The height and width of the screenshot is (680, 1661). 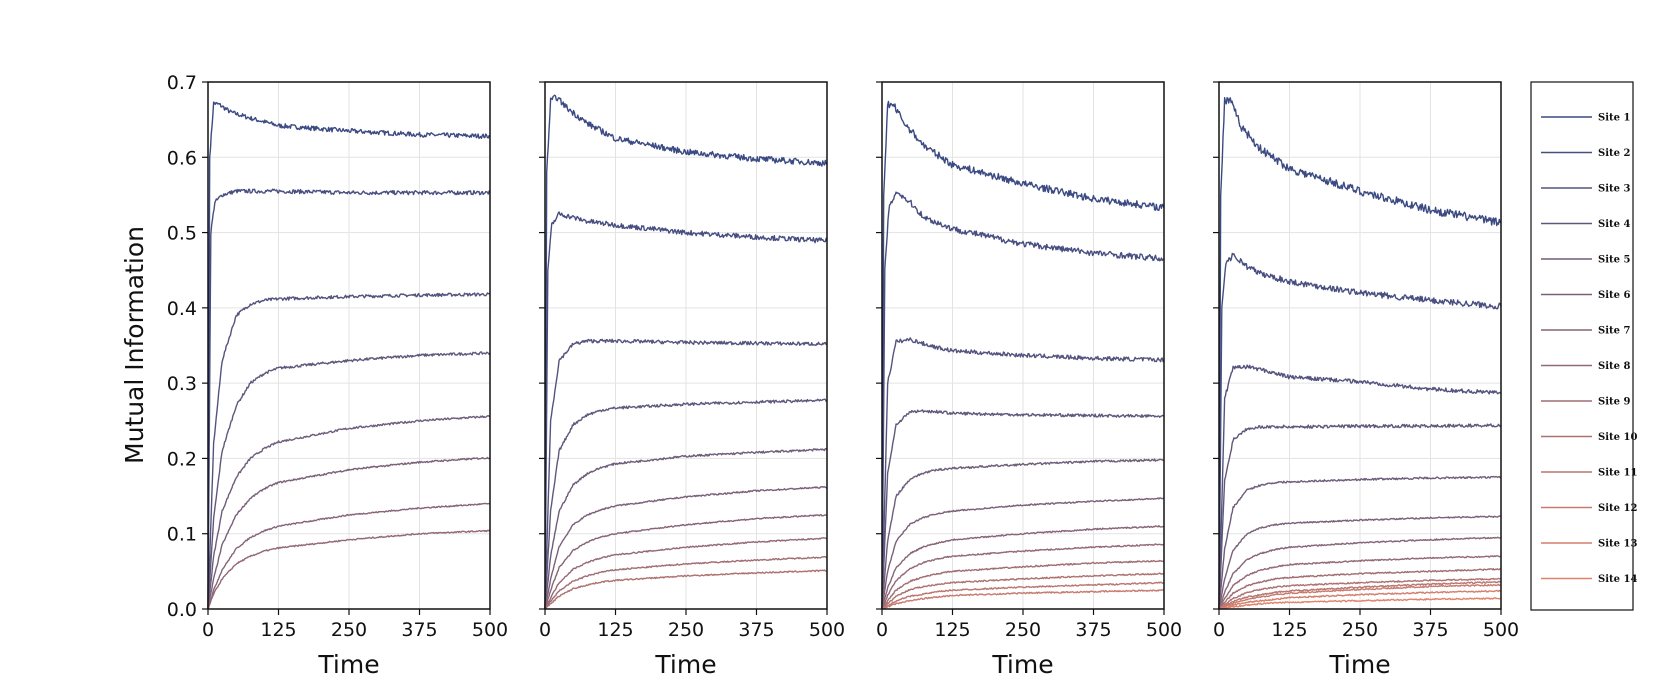 What do you see at coordinates (182, 459) in the screenshot?
I see `y-tick-label: 0.2` at bounding box center [182, 459].